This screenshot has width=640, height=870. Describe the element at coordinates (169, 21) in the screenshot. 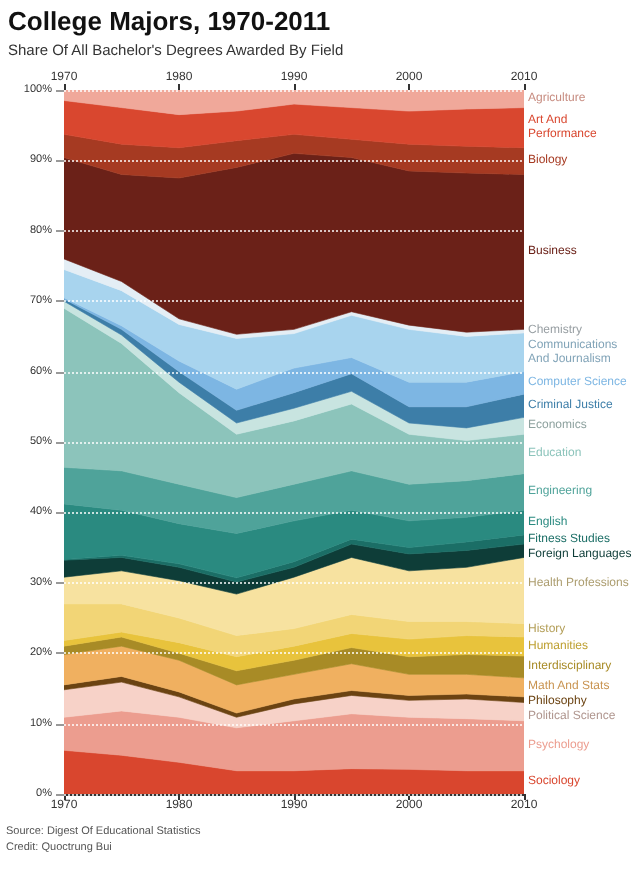

I see `chart-title: College Majors, 1970-2011` at that location.